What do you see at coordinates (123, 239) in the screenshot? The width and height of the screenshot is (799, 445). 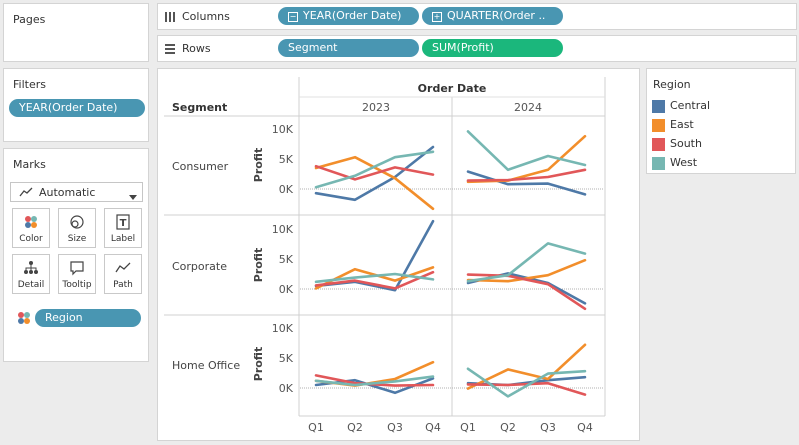 I see `label-label: Label` at bounding box center [123, 239].